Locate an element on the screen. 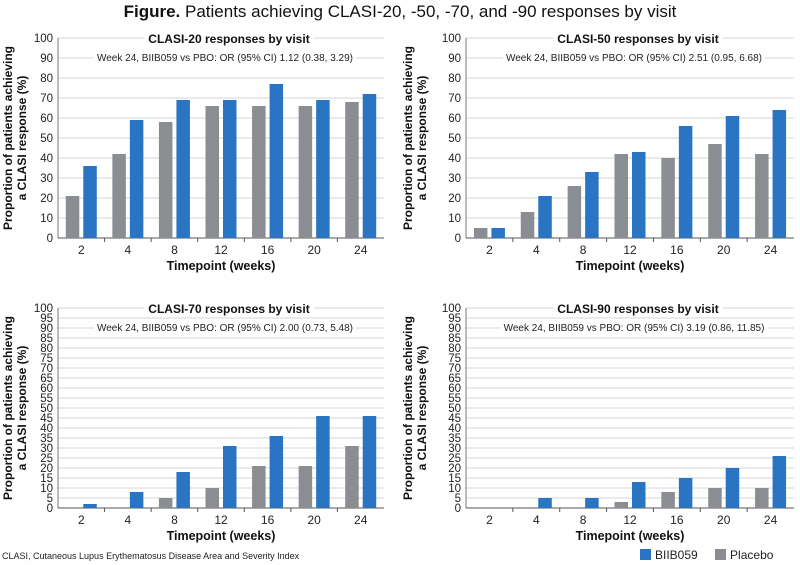 This screenshot has height=565, width=800. chart-title: CLASI-50 responses by visit is located at coordinates (637, 39).